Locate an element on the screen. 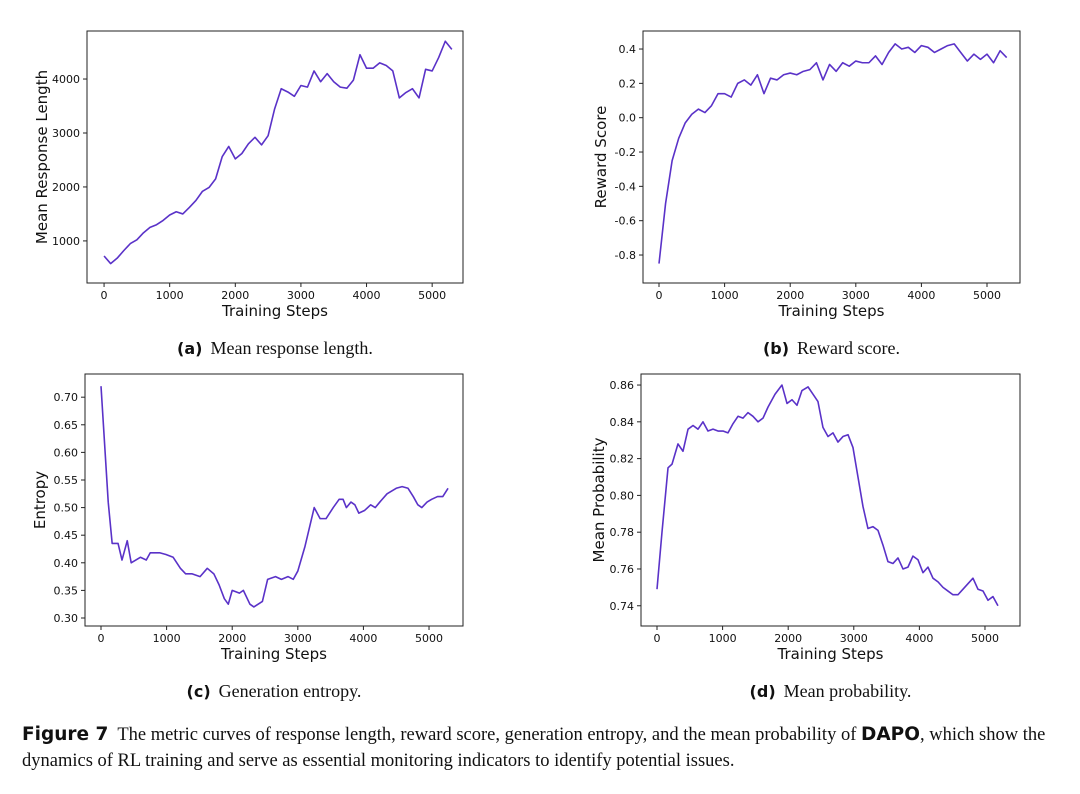  y-axis-label: Entropy is located at coordinates (40, 500).